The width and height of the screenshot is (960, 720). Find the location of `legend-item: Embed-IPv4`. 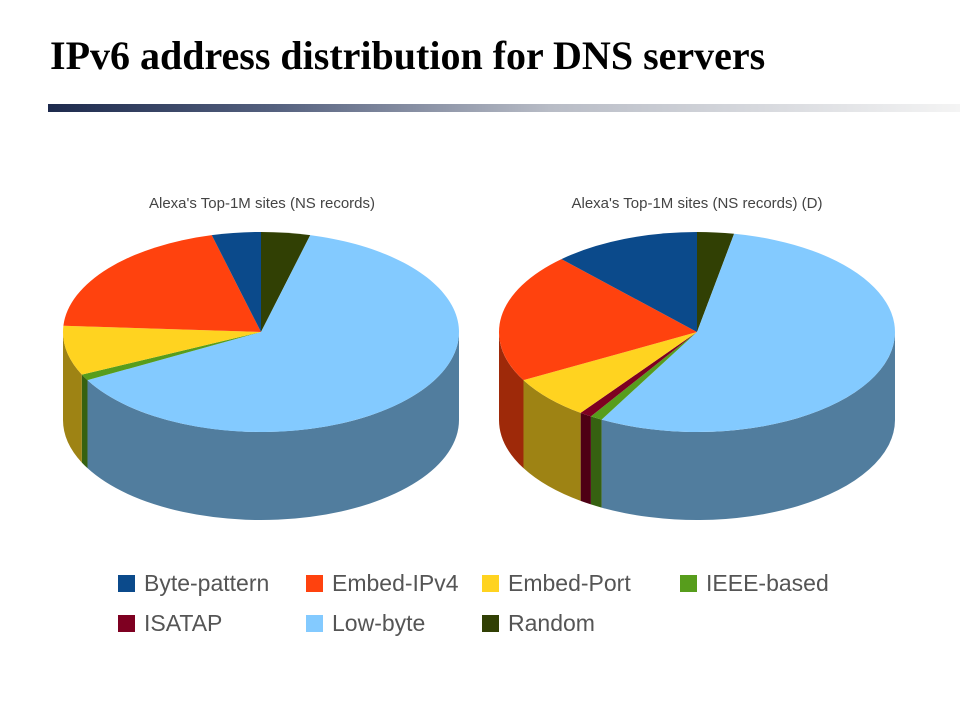

legend-item: Embed-IPv4 is located at coordinates (394, 583).